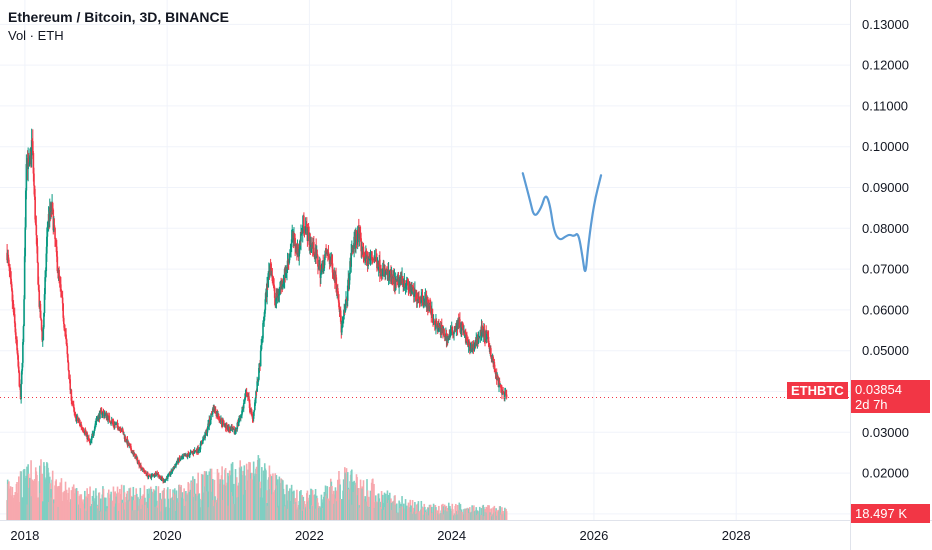 This screenshot has height=550, width=932. I want to click on volume-indicator-label: Vol · ETH, so click(36, 35).